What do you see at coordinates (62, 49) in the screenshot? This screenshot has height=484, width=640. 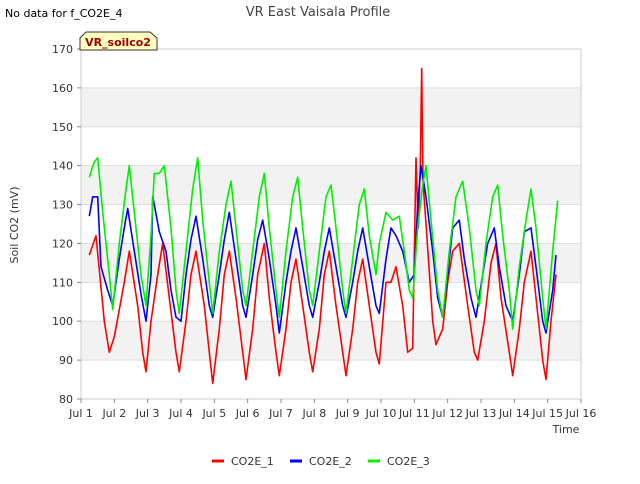 I see `y-tick-label-170: 170` at bounding box center [62, 49].